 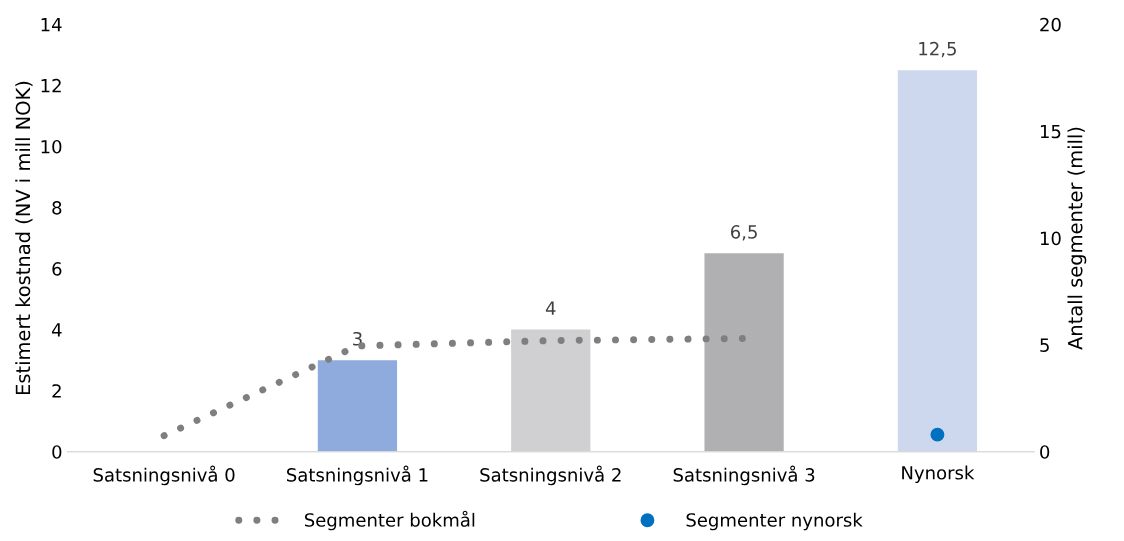 I want to click on data-label: 12,5, so click(x=937, y=49).